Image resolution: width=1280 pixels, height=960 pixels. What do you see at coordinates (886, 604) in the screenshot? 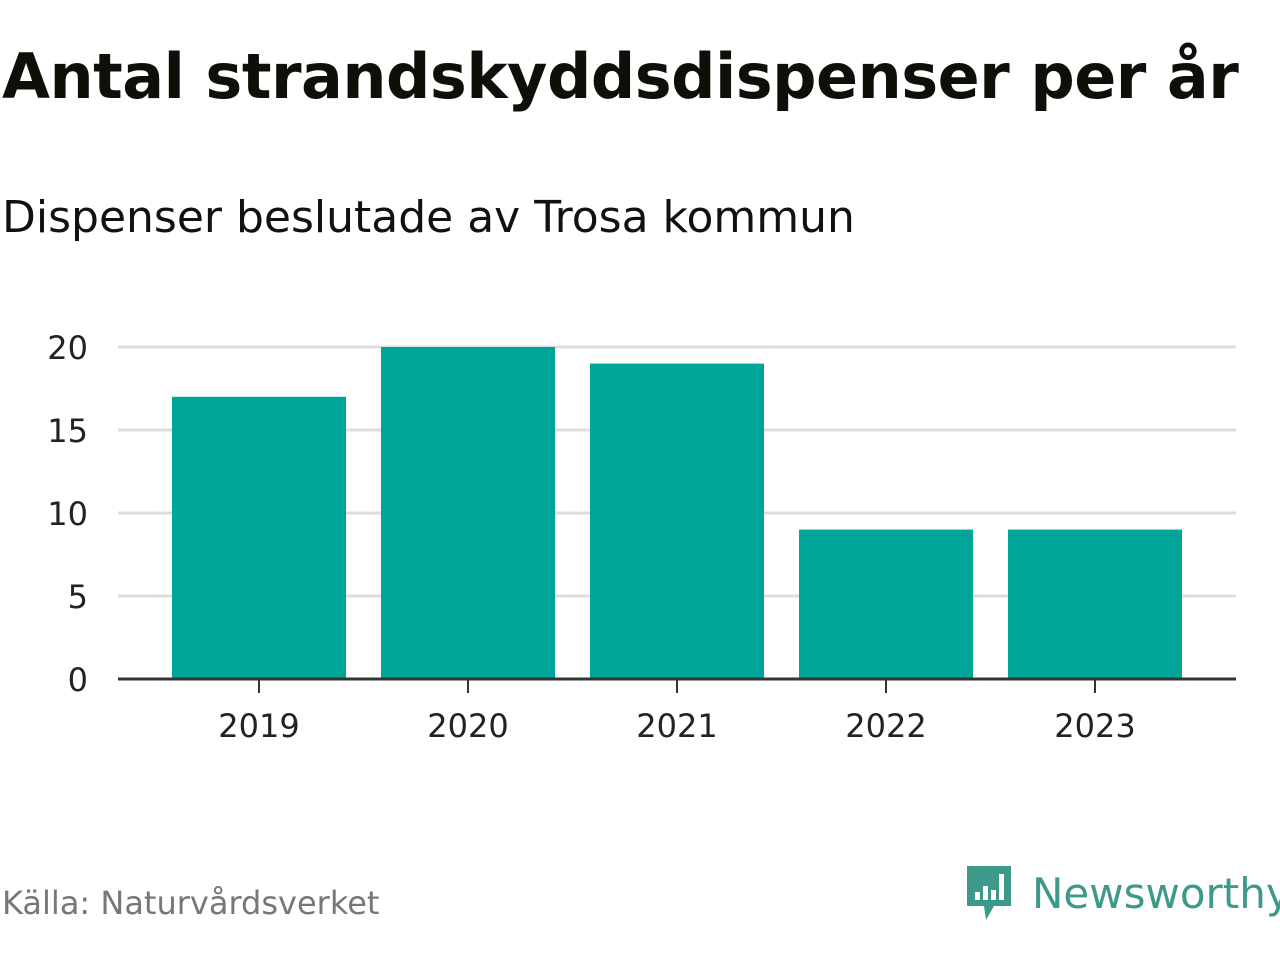
I see `bar-2022` at bounding box center [886, 604].